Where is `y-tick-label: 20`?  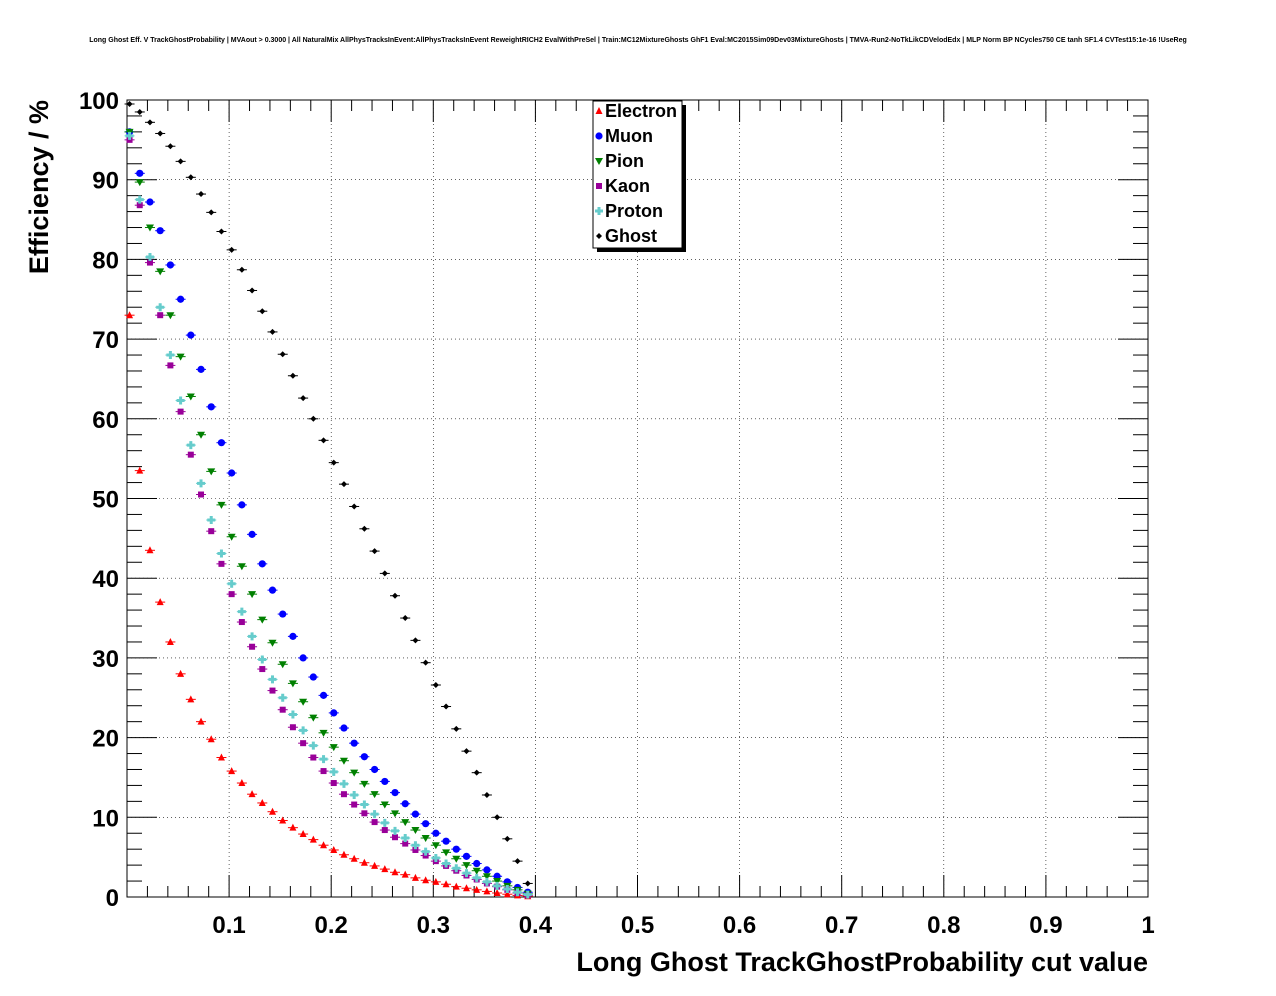 y-tick-label: 20 is located at coordinates (105, 739).